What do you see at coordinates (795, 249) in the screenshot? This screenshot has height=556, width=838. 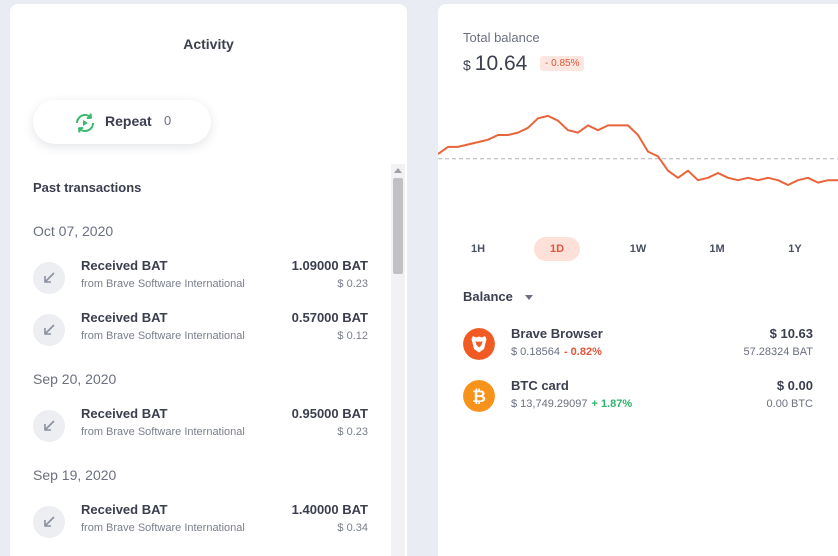 I see `range-button-1y: 1Y` at bounding box center [795, 249].